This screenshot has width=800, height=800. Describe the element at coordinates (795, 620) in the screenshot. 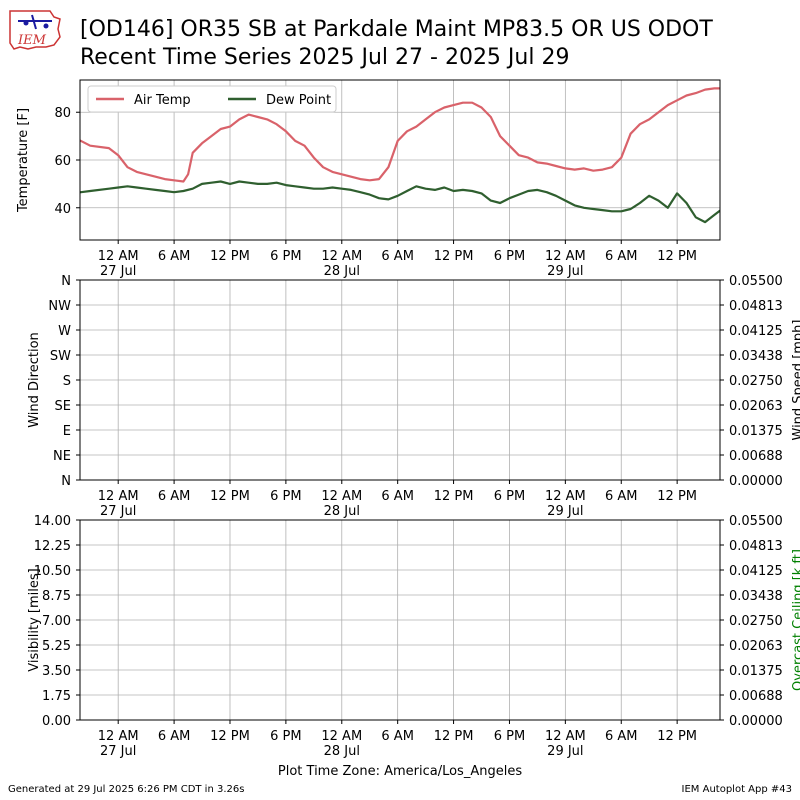

I see `y2-axis-label: Overcast Ceiling [k ft]` at that location.